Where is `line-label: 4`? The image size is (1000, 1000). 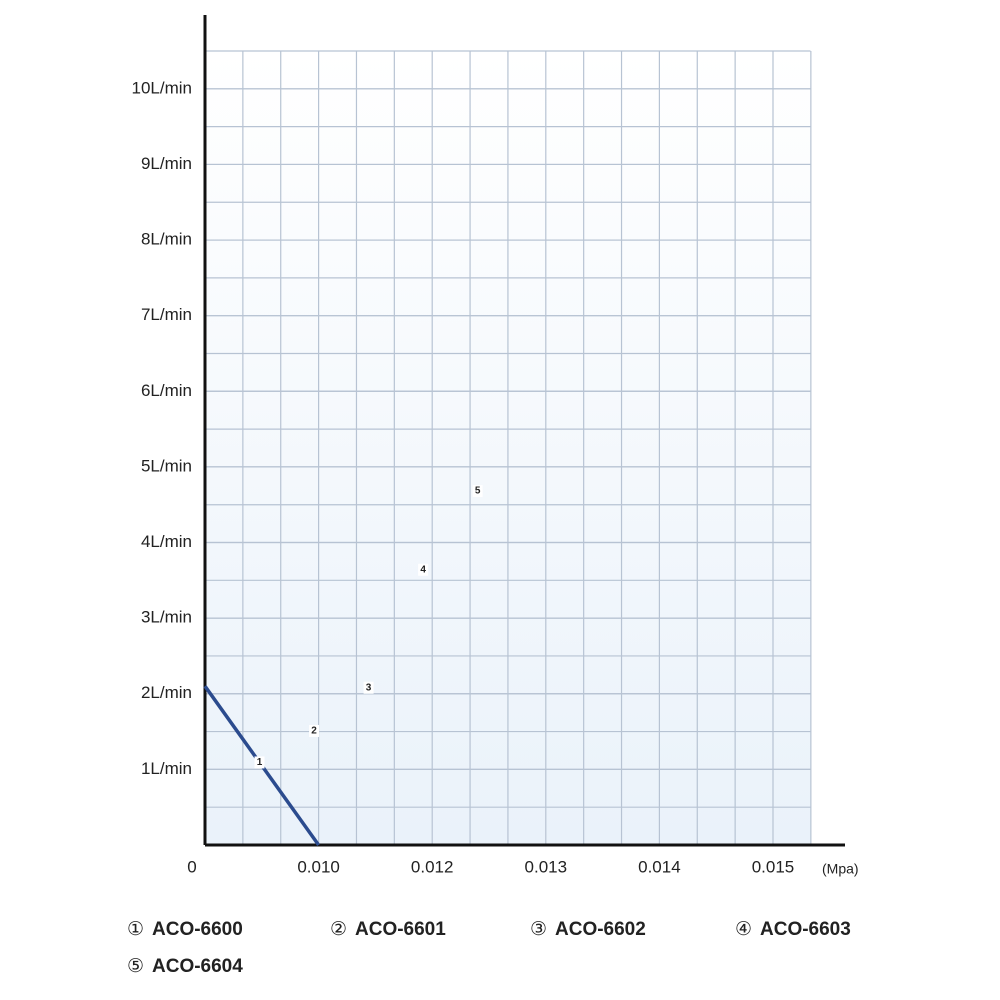
line-label: 4 is located at coordinates (423, 569).